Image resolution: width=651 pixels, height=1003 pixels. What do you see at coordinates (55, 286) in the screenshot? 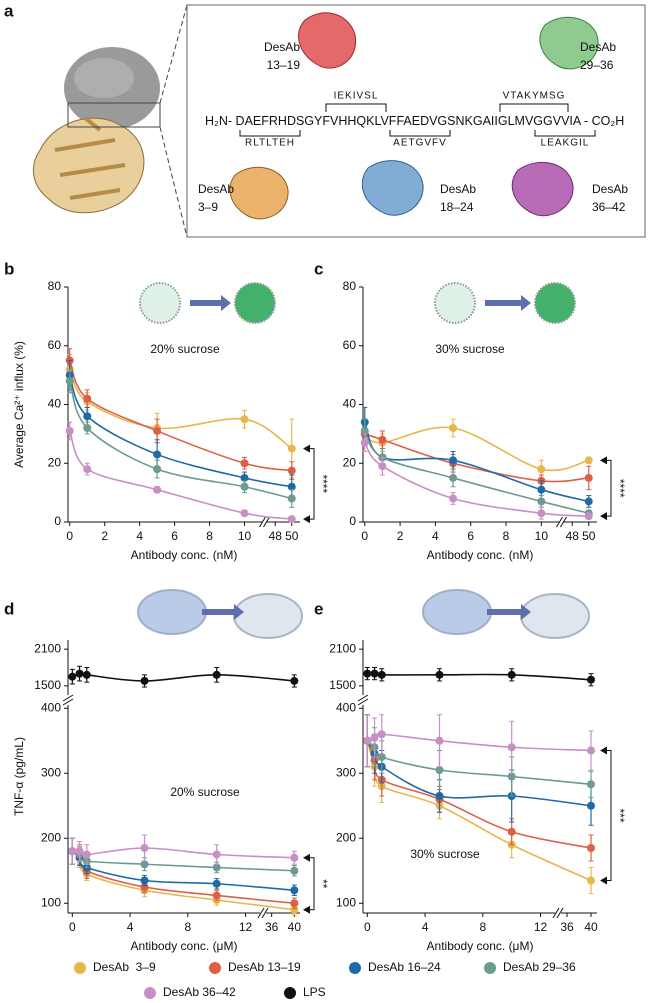
I see `y-tick-label: 80` at bounding box center [55, 286].